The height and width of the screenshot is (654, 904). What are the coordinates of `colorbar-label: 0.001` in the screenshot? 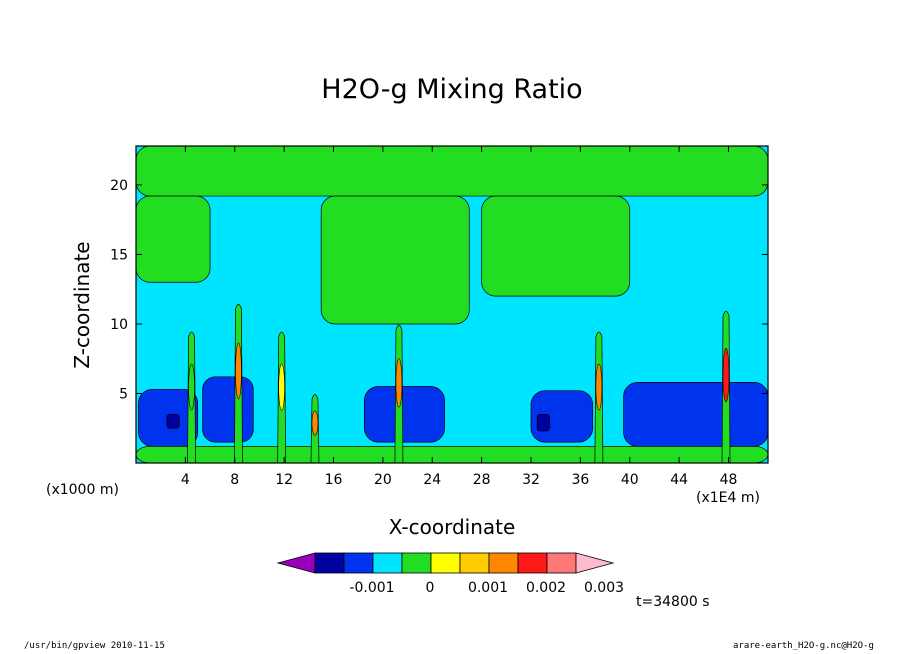 It's located at (488, 588).